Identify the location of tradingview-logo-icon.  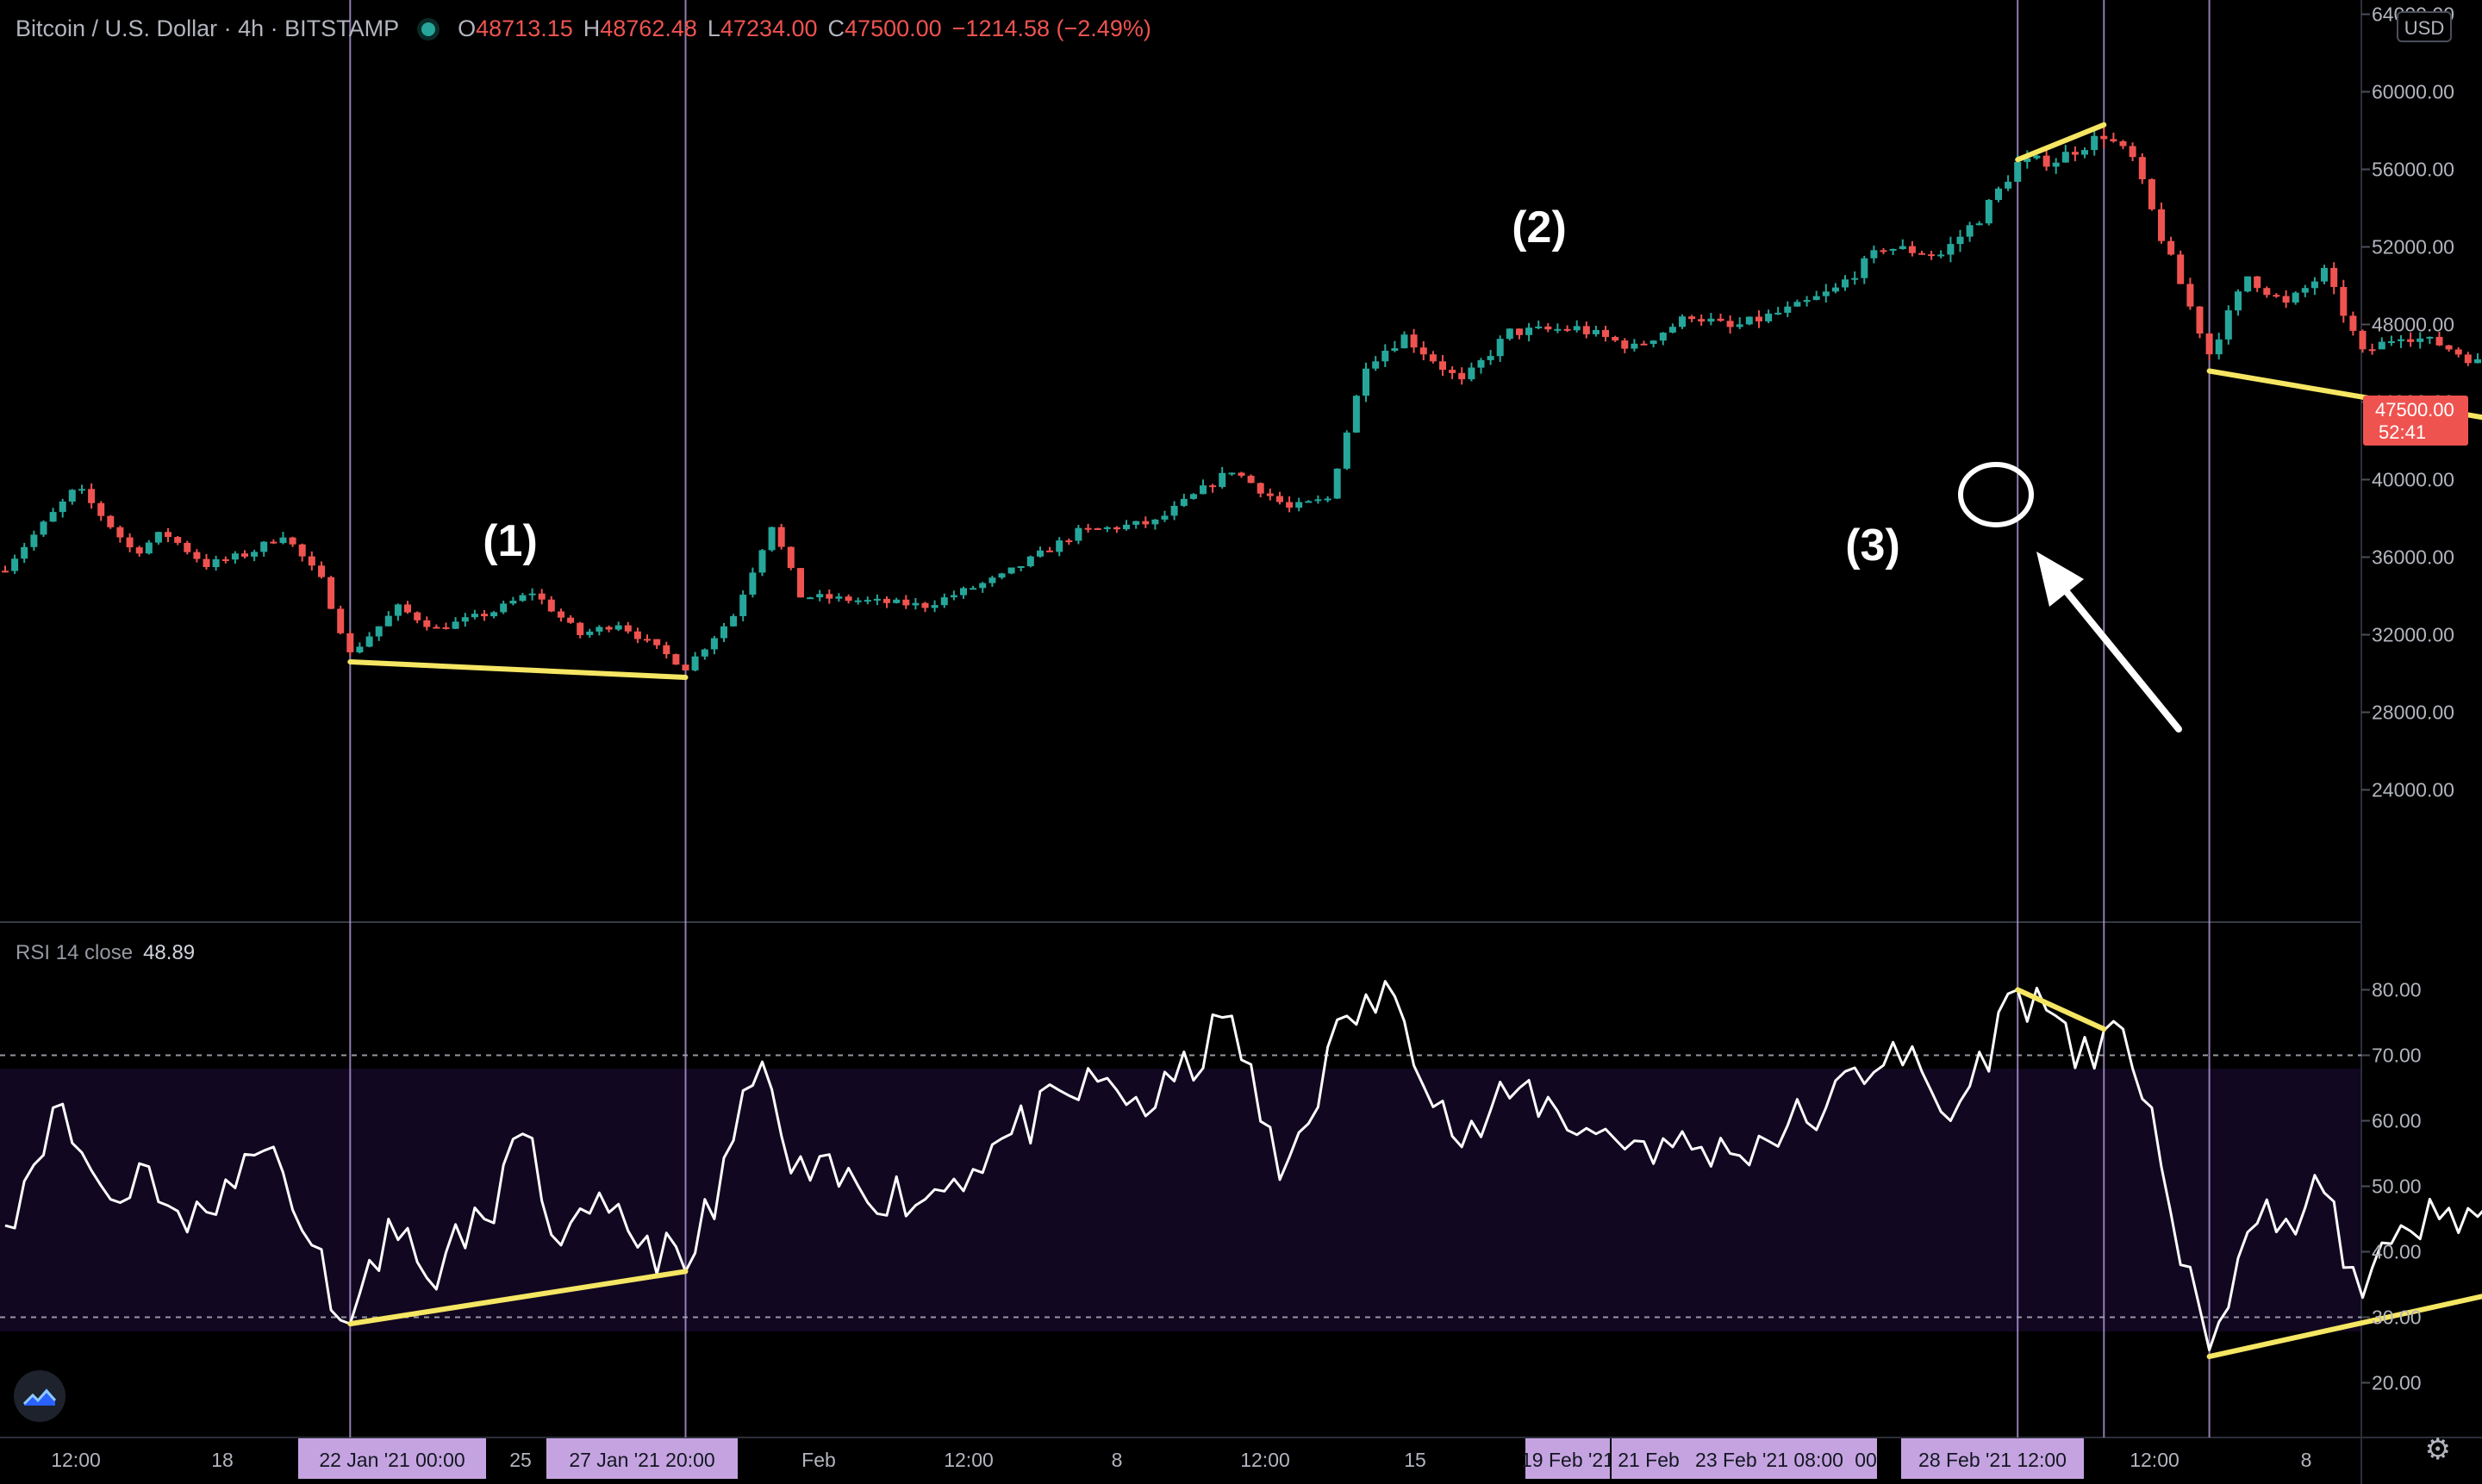
(39, 1396).